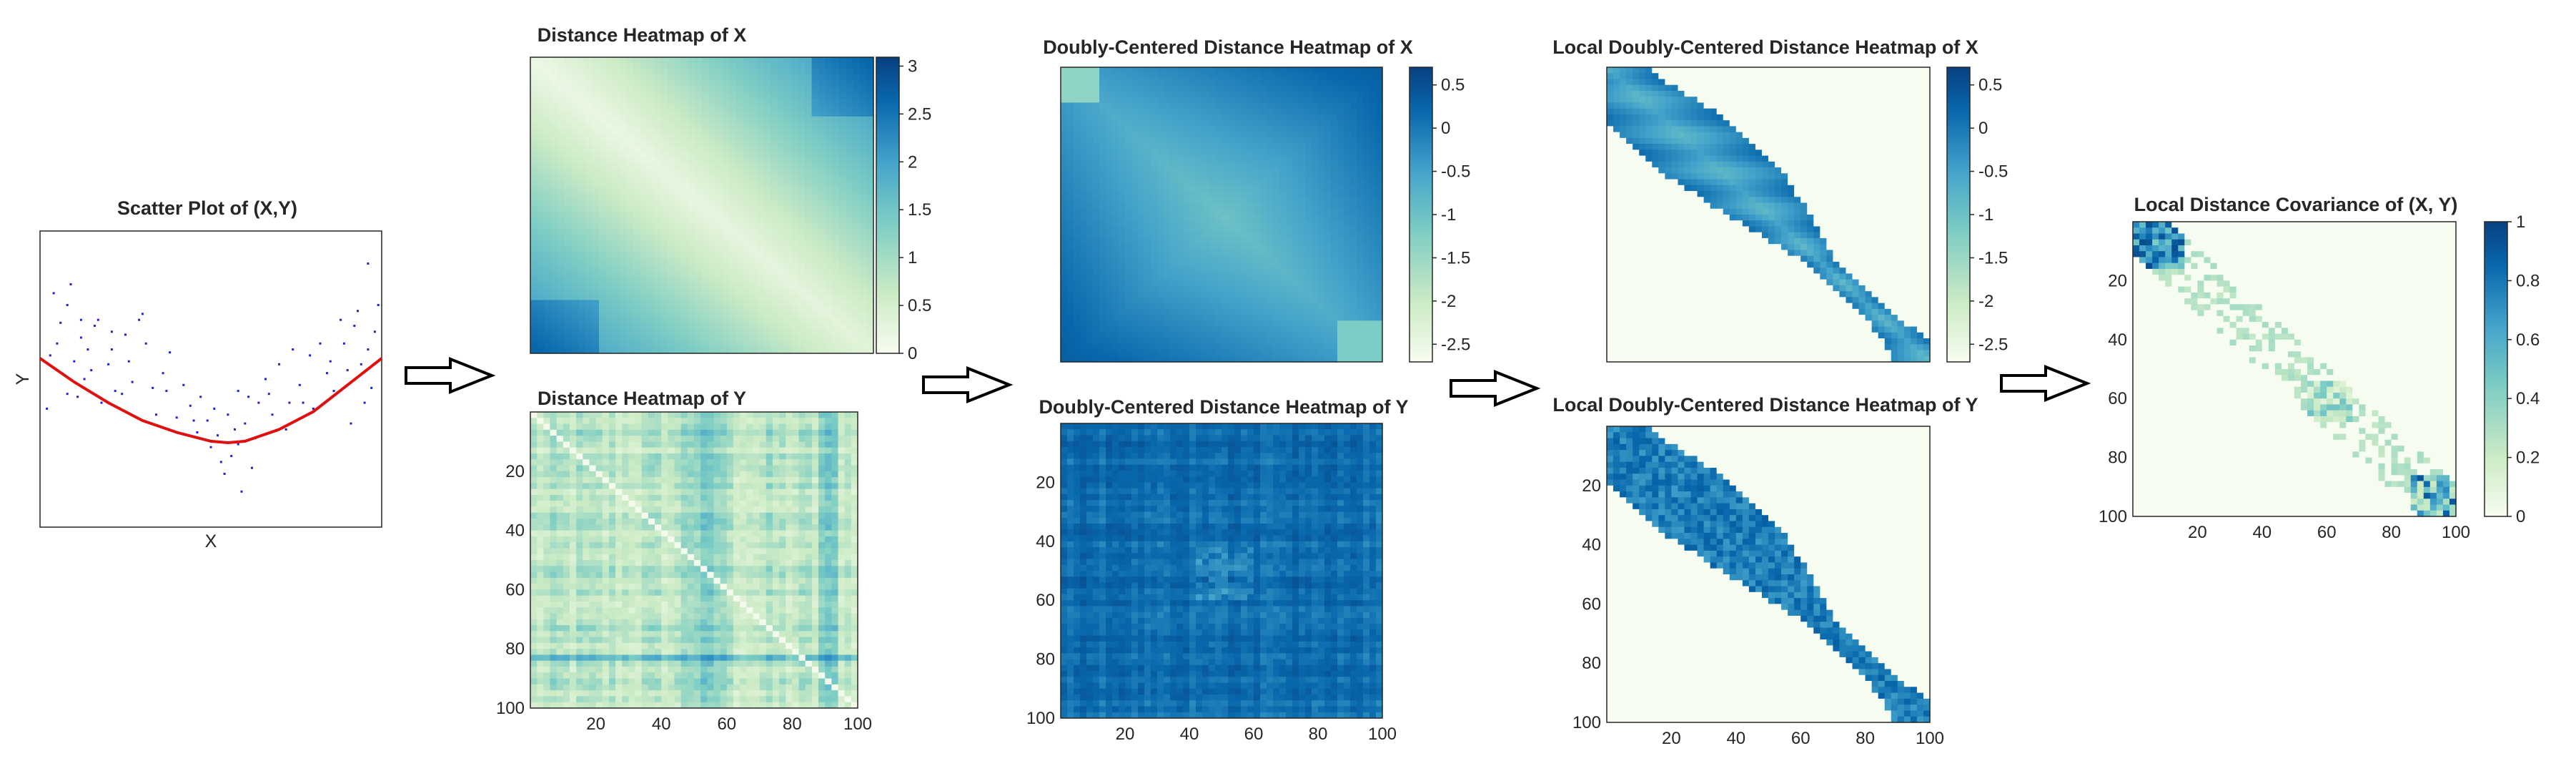 The image size is (2576, 761). What do you see at coordinates (694, 560) in the screenshot?
I see `dist-y-heatmap` at bounding box center [694, 560].